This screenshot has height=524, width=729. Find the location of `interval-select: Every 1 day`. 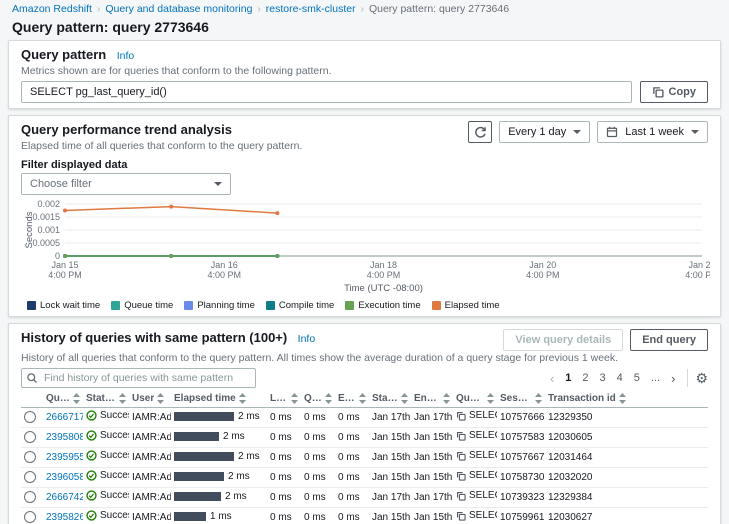

interval-select: Every 1 day is located at coordinates (545, 132).